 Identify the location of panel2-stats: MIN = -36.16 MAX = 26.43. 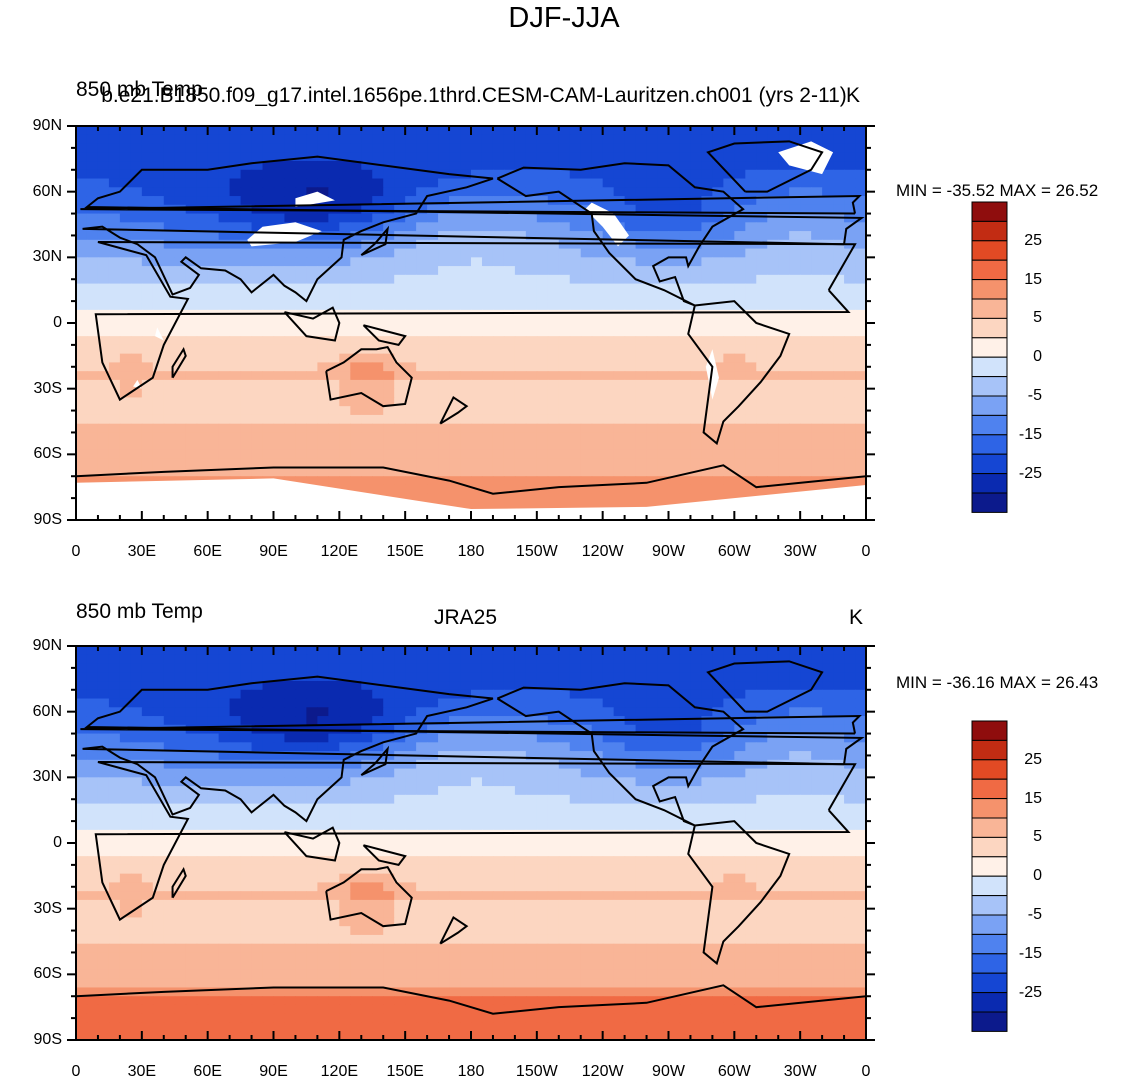
(997, 682).